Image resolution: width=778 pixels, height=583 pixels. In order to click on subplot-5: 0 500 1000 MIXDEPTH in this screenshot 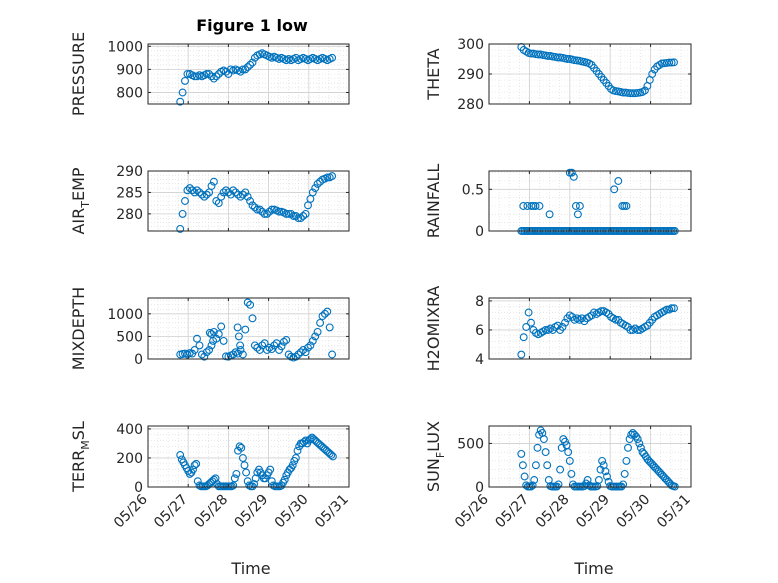, I will do `click(209, 328)`.